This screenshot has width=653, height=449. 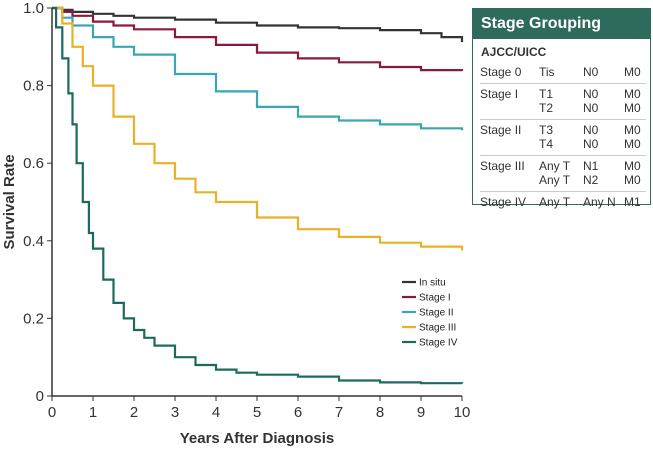 What do you see at coordinates (437, 328) in the screenshot?
I see `legend-label: Stage III` at bounding box center [437, 328].